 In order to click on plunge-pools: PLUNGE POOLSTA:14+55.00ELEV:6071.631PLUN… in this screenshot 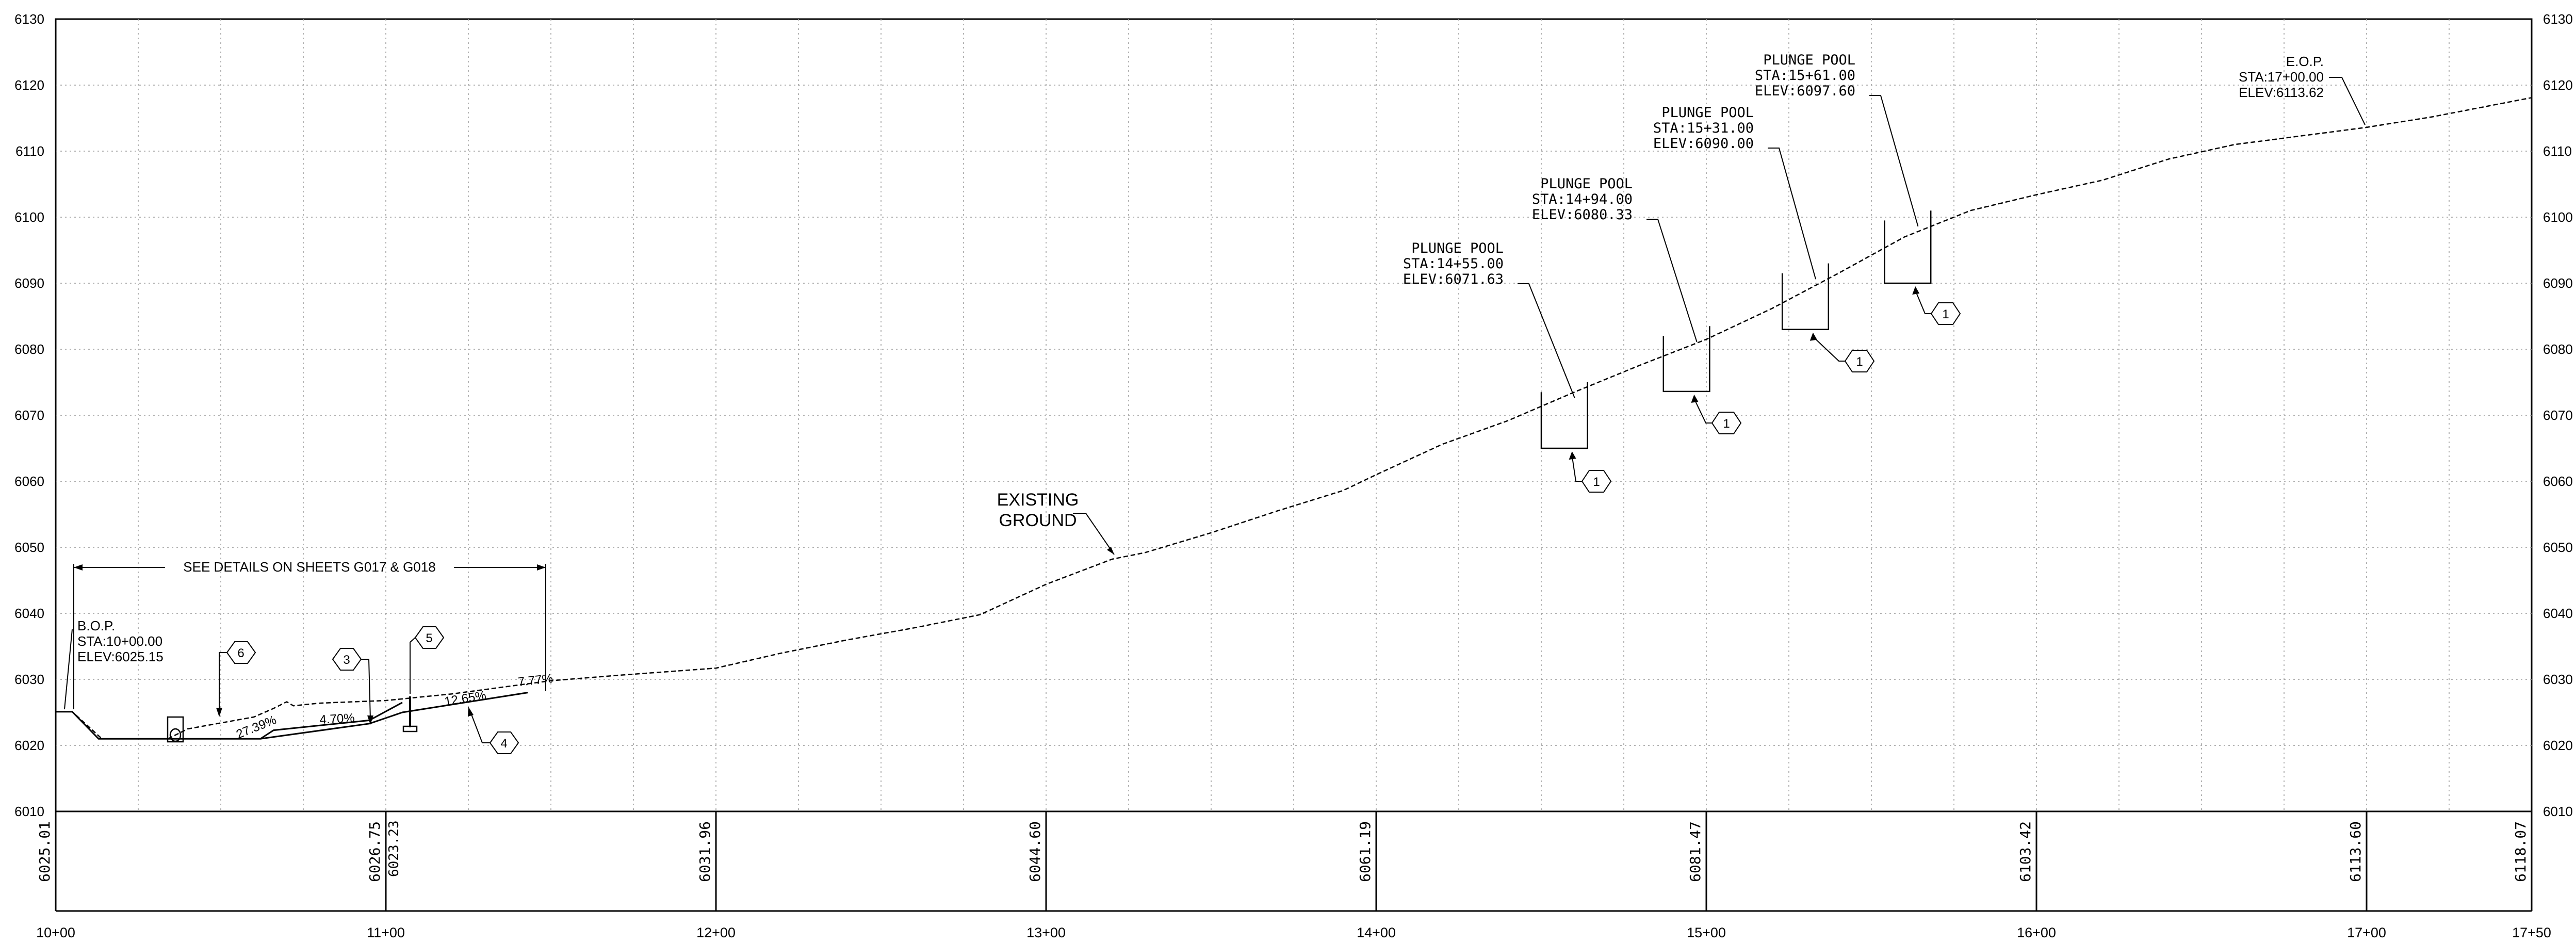, I will do `click(1682, 272)`.